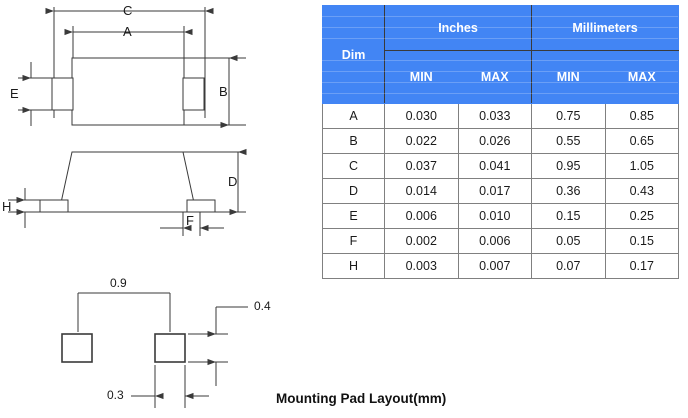 The image size is (688, 418). Describe the element at coordinates (223, 91) in the screenshot. I see `dim-label-B: B` at that location.